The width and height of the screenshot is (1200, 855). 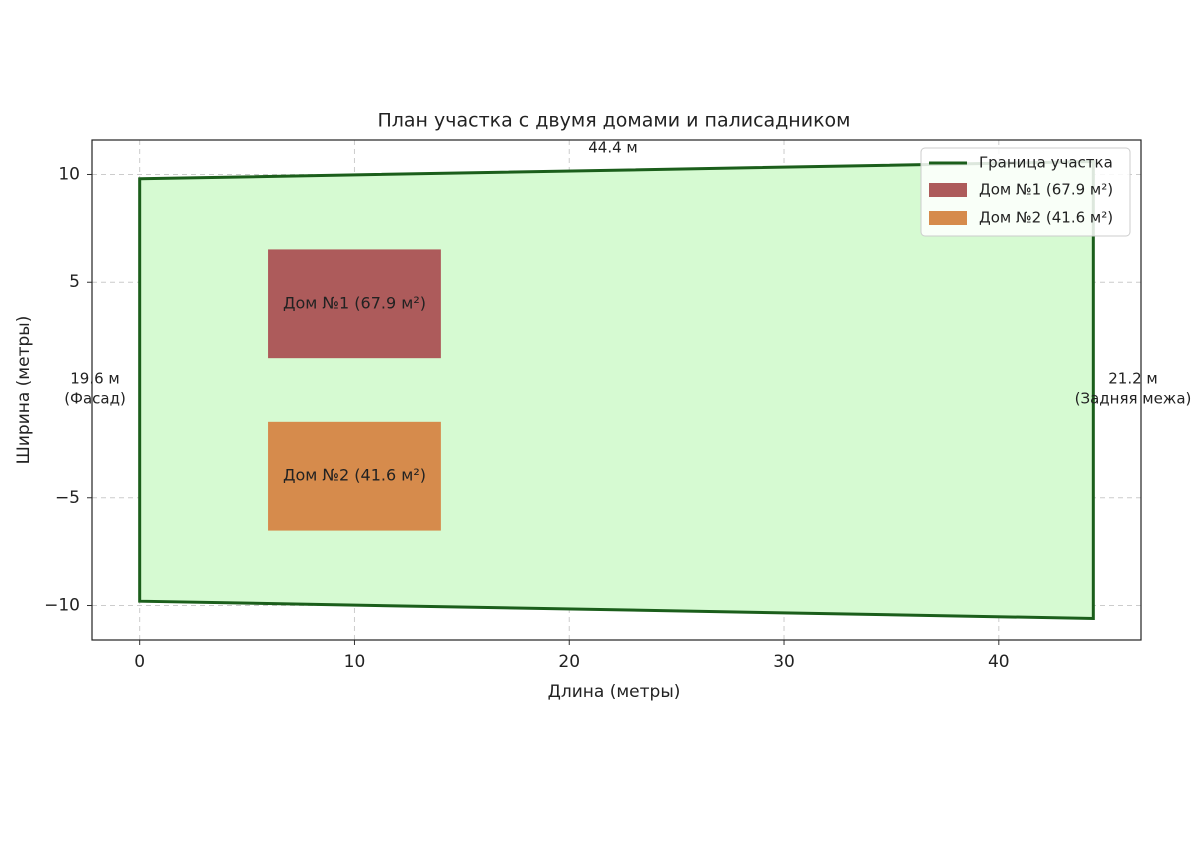 What do you see at coordinates (139, 662) in the screenshot?
I see `x-tick-label: 0` at bounding box center [139, 662].